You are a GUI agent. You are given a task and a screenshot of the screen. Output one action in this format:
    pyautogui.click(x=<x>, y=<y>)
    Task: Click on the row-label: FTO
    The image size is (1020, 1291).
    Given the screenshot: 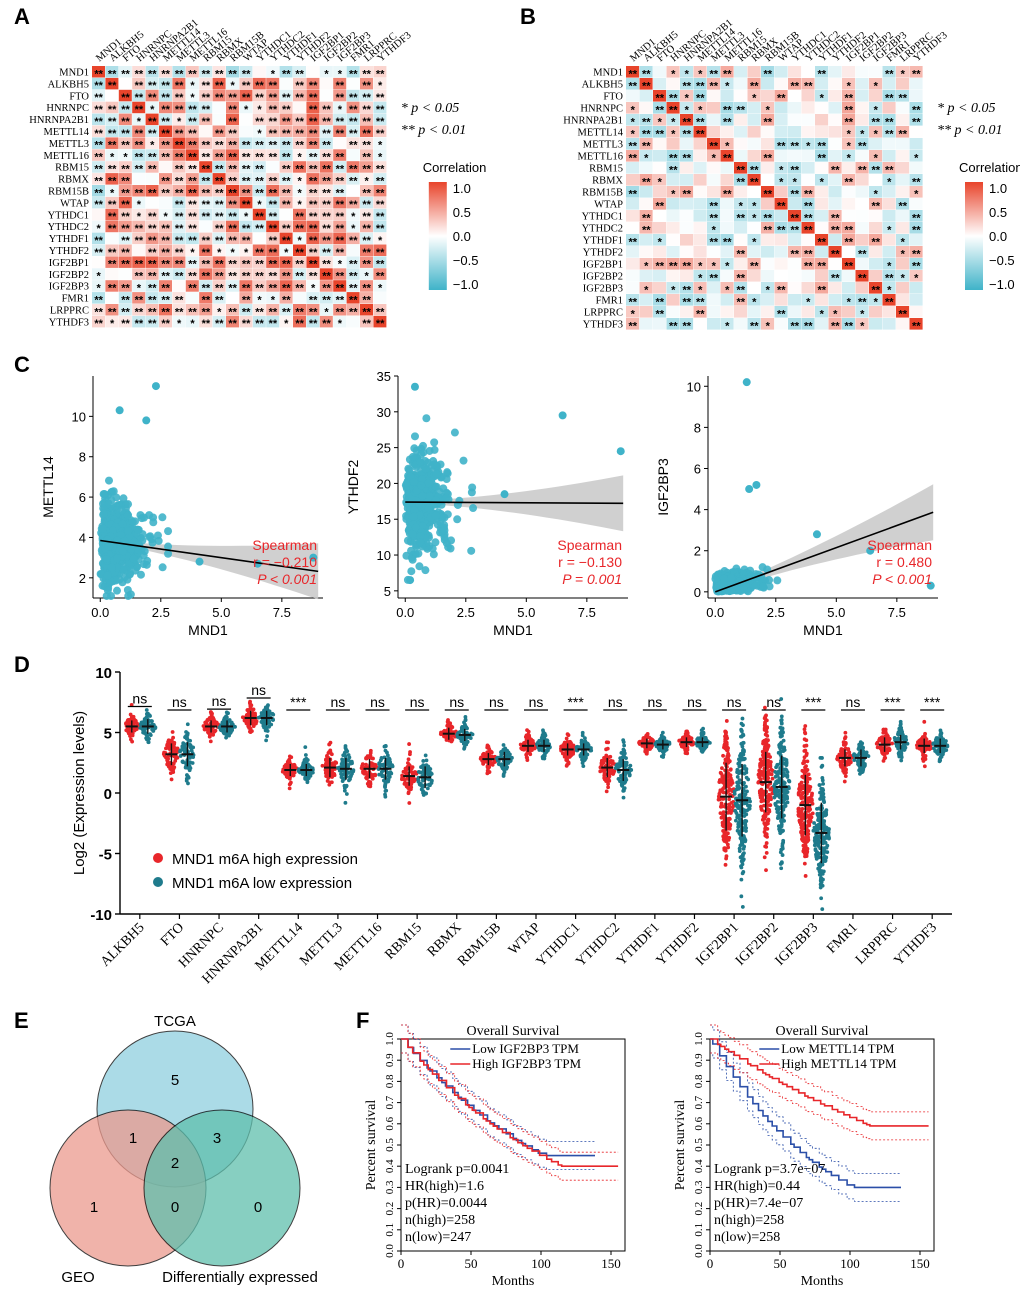 What is the action you would take?
    pyautogui.click(x=613, y=97)
    